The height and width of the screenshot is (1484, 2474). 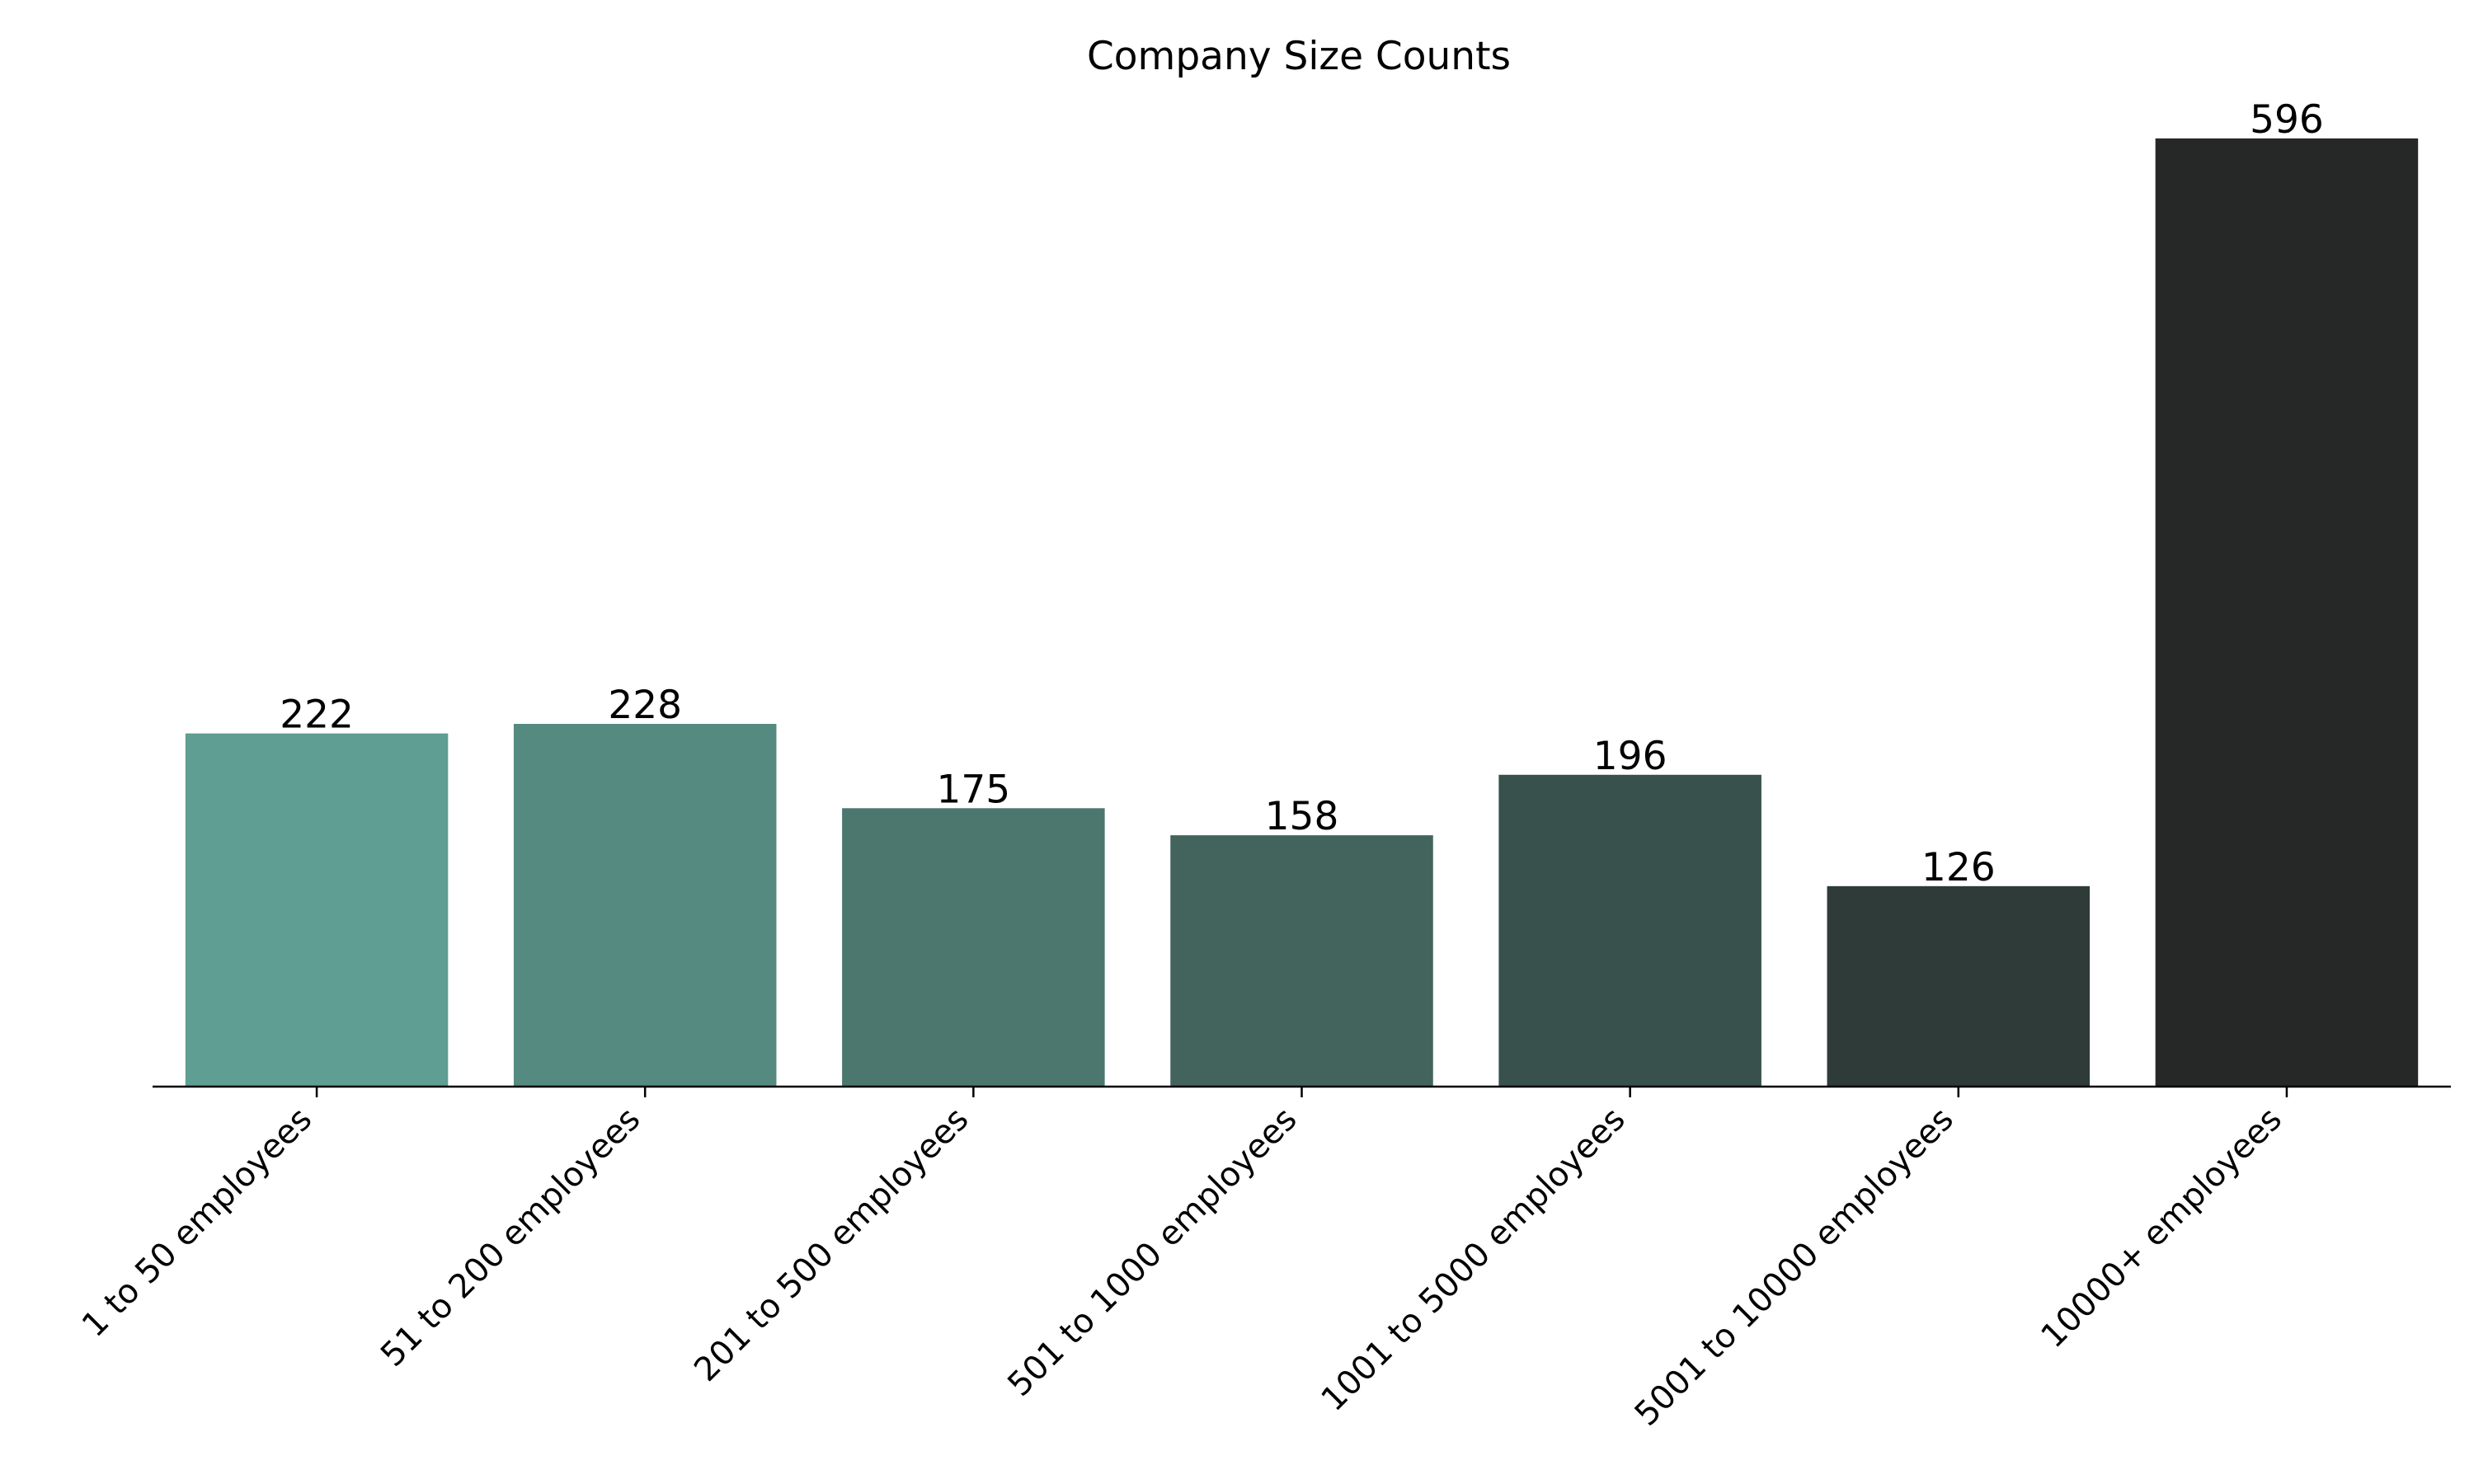 I want to click on bar-value-label-3: 175, so click(x=973, y=789).